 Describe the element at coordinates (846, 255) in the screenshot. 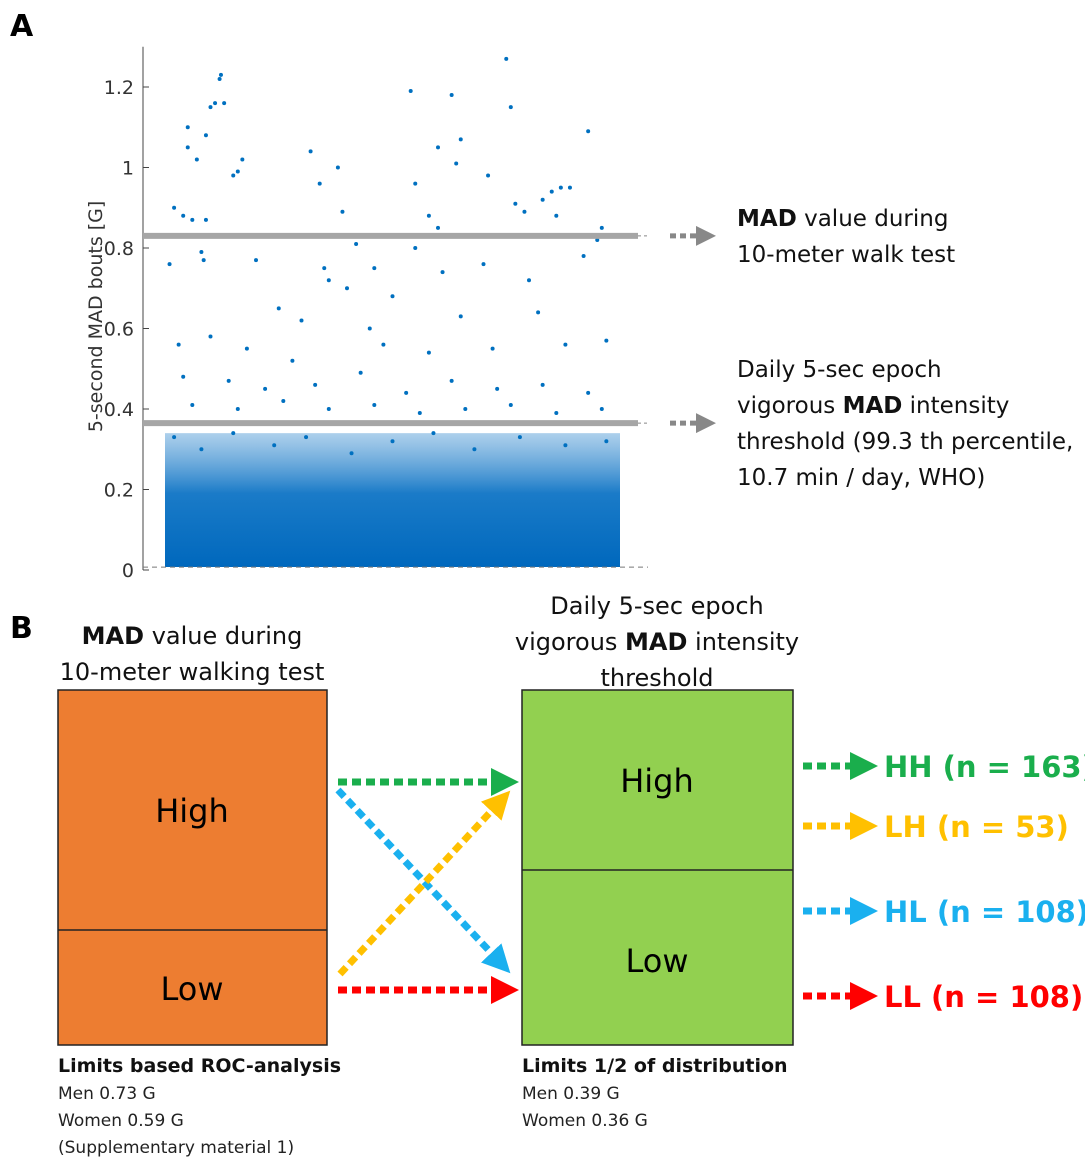

I see `text-line: 10-meter walk test` at that location.